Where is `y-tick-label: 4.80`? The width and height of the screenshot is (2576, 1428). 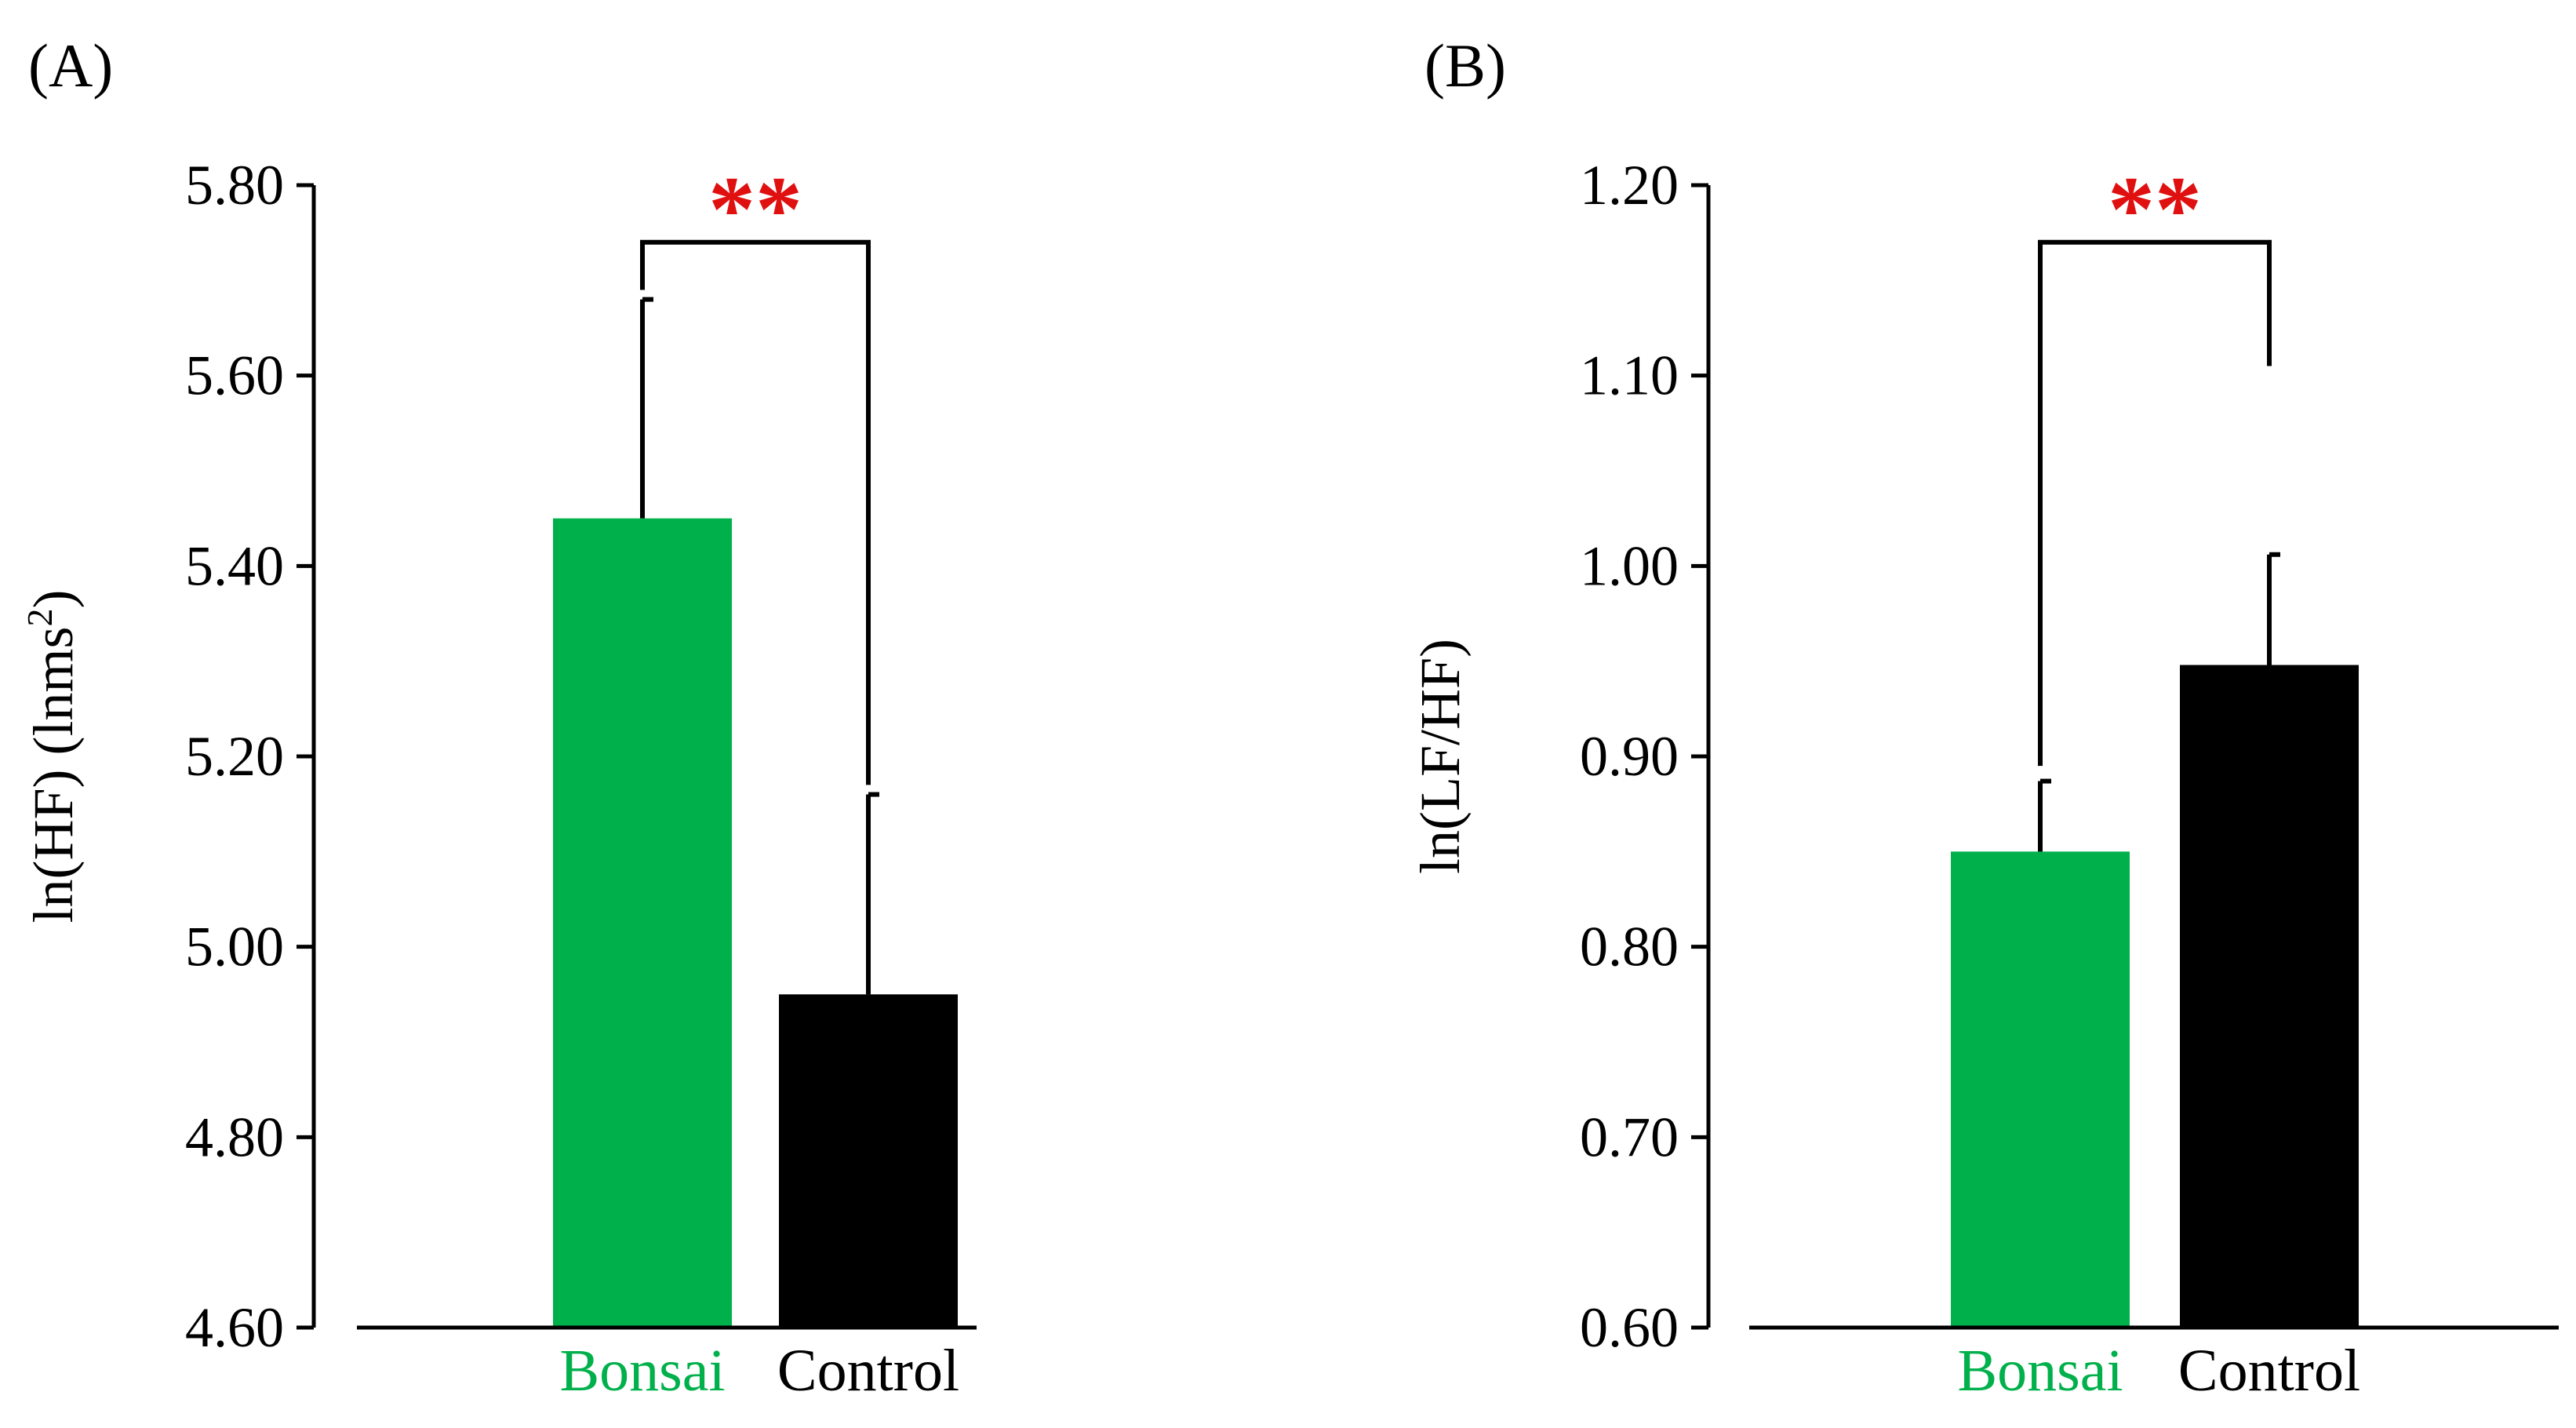 y-tick-label: 4.80 is located at coordinates (234, 1137).